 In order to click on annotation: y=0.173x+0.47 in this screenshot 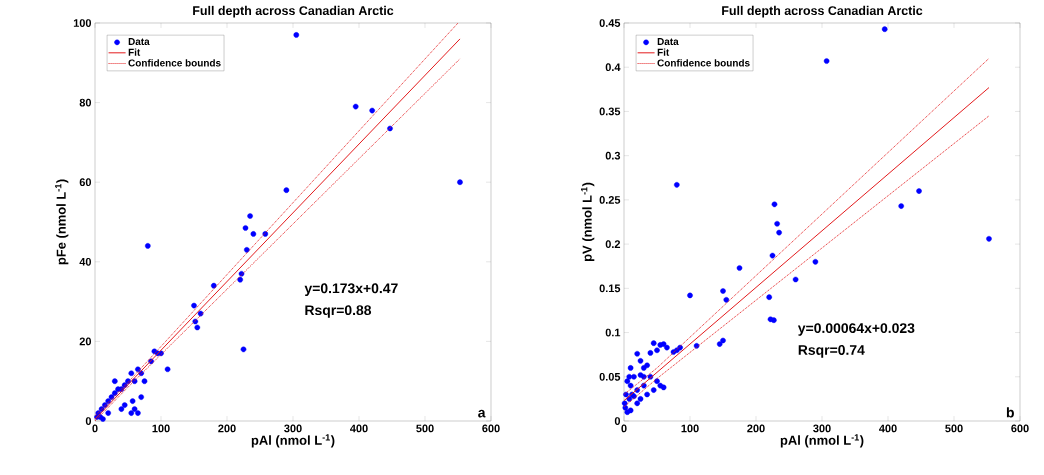, I will do `click(351, 289)`.